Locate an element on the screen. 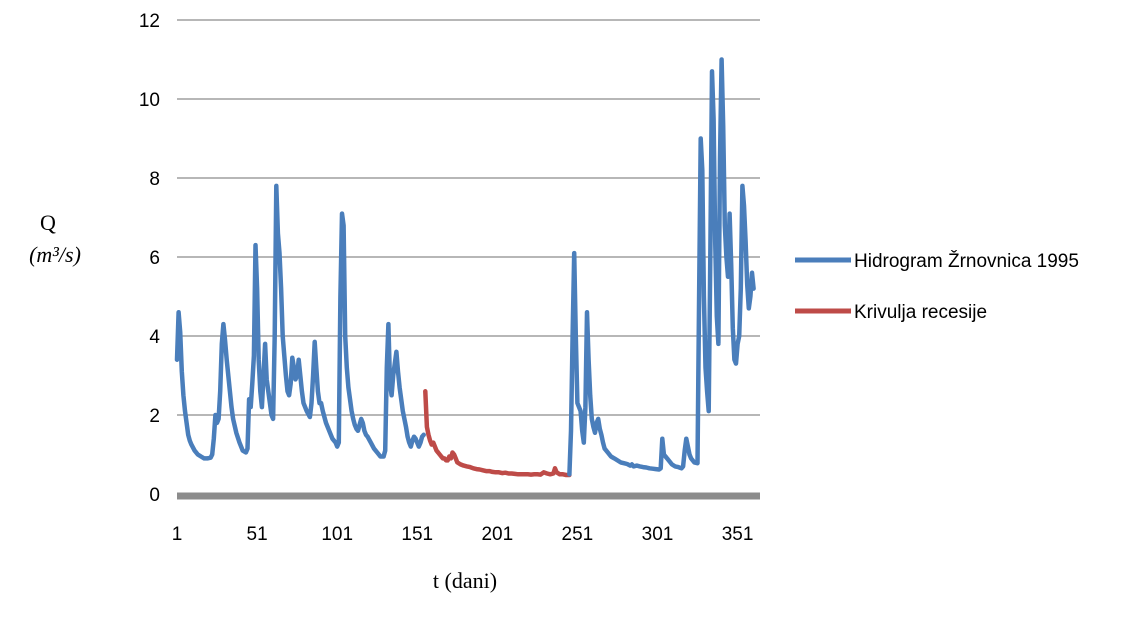  legend-label-hydrograph: Hidrogram Žrnovnica 1995 is located at coordinates (966, 261).